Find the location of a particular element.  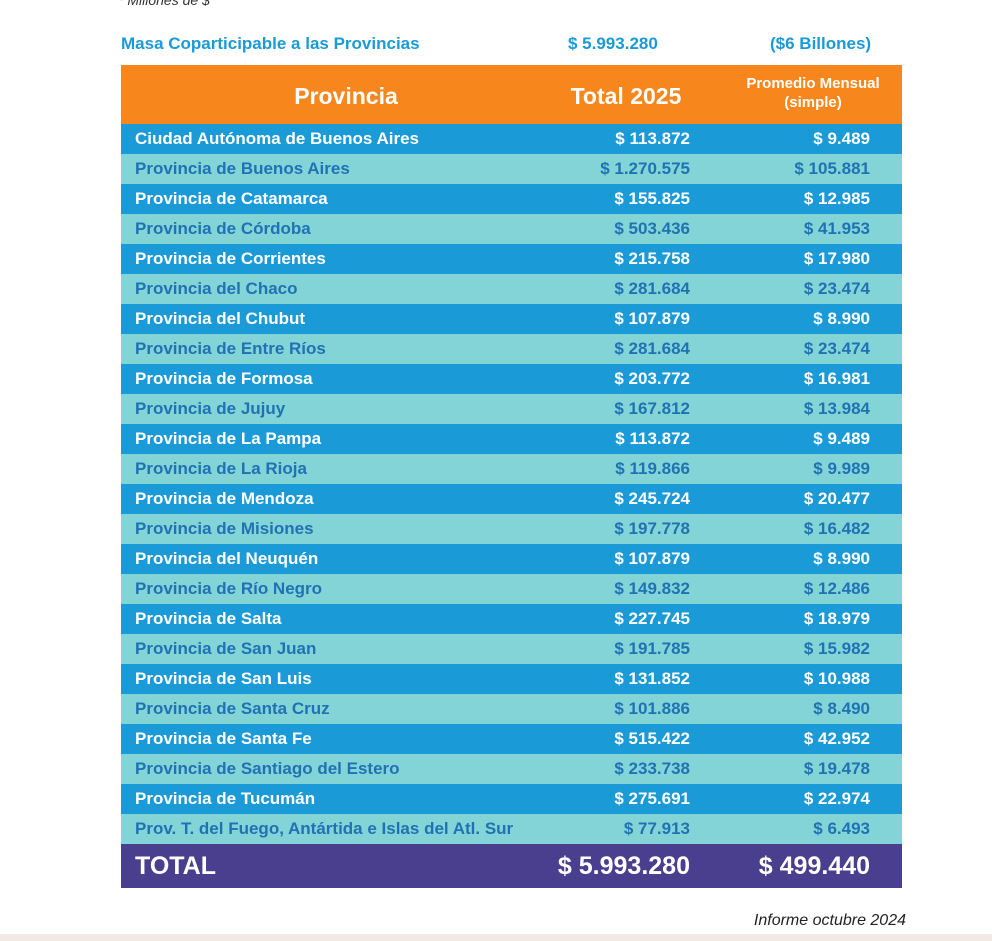

table-cell: $ 42.952 is located at coordinates (836, 738).